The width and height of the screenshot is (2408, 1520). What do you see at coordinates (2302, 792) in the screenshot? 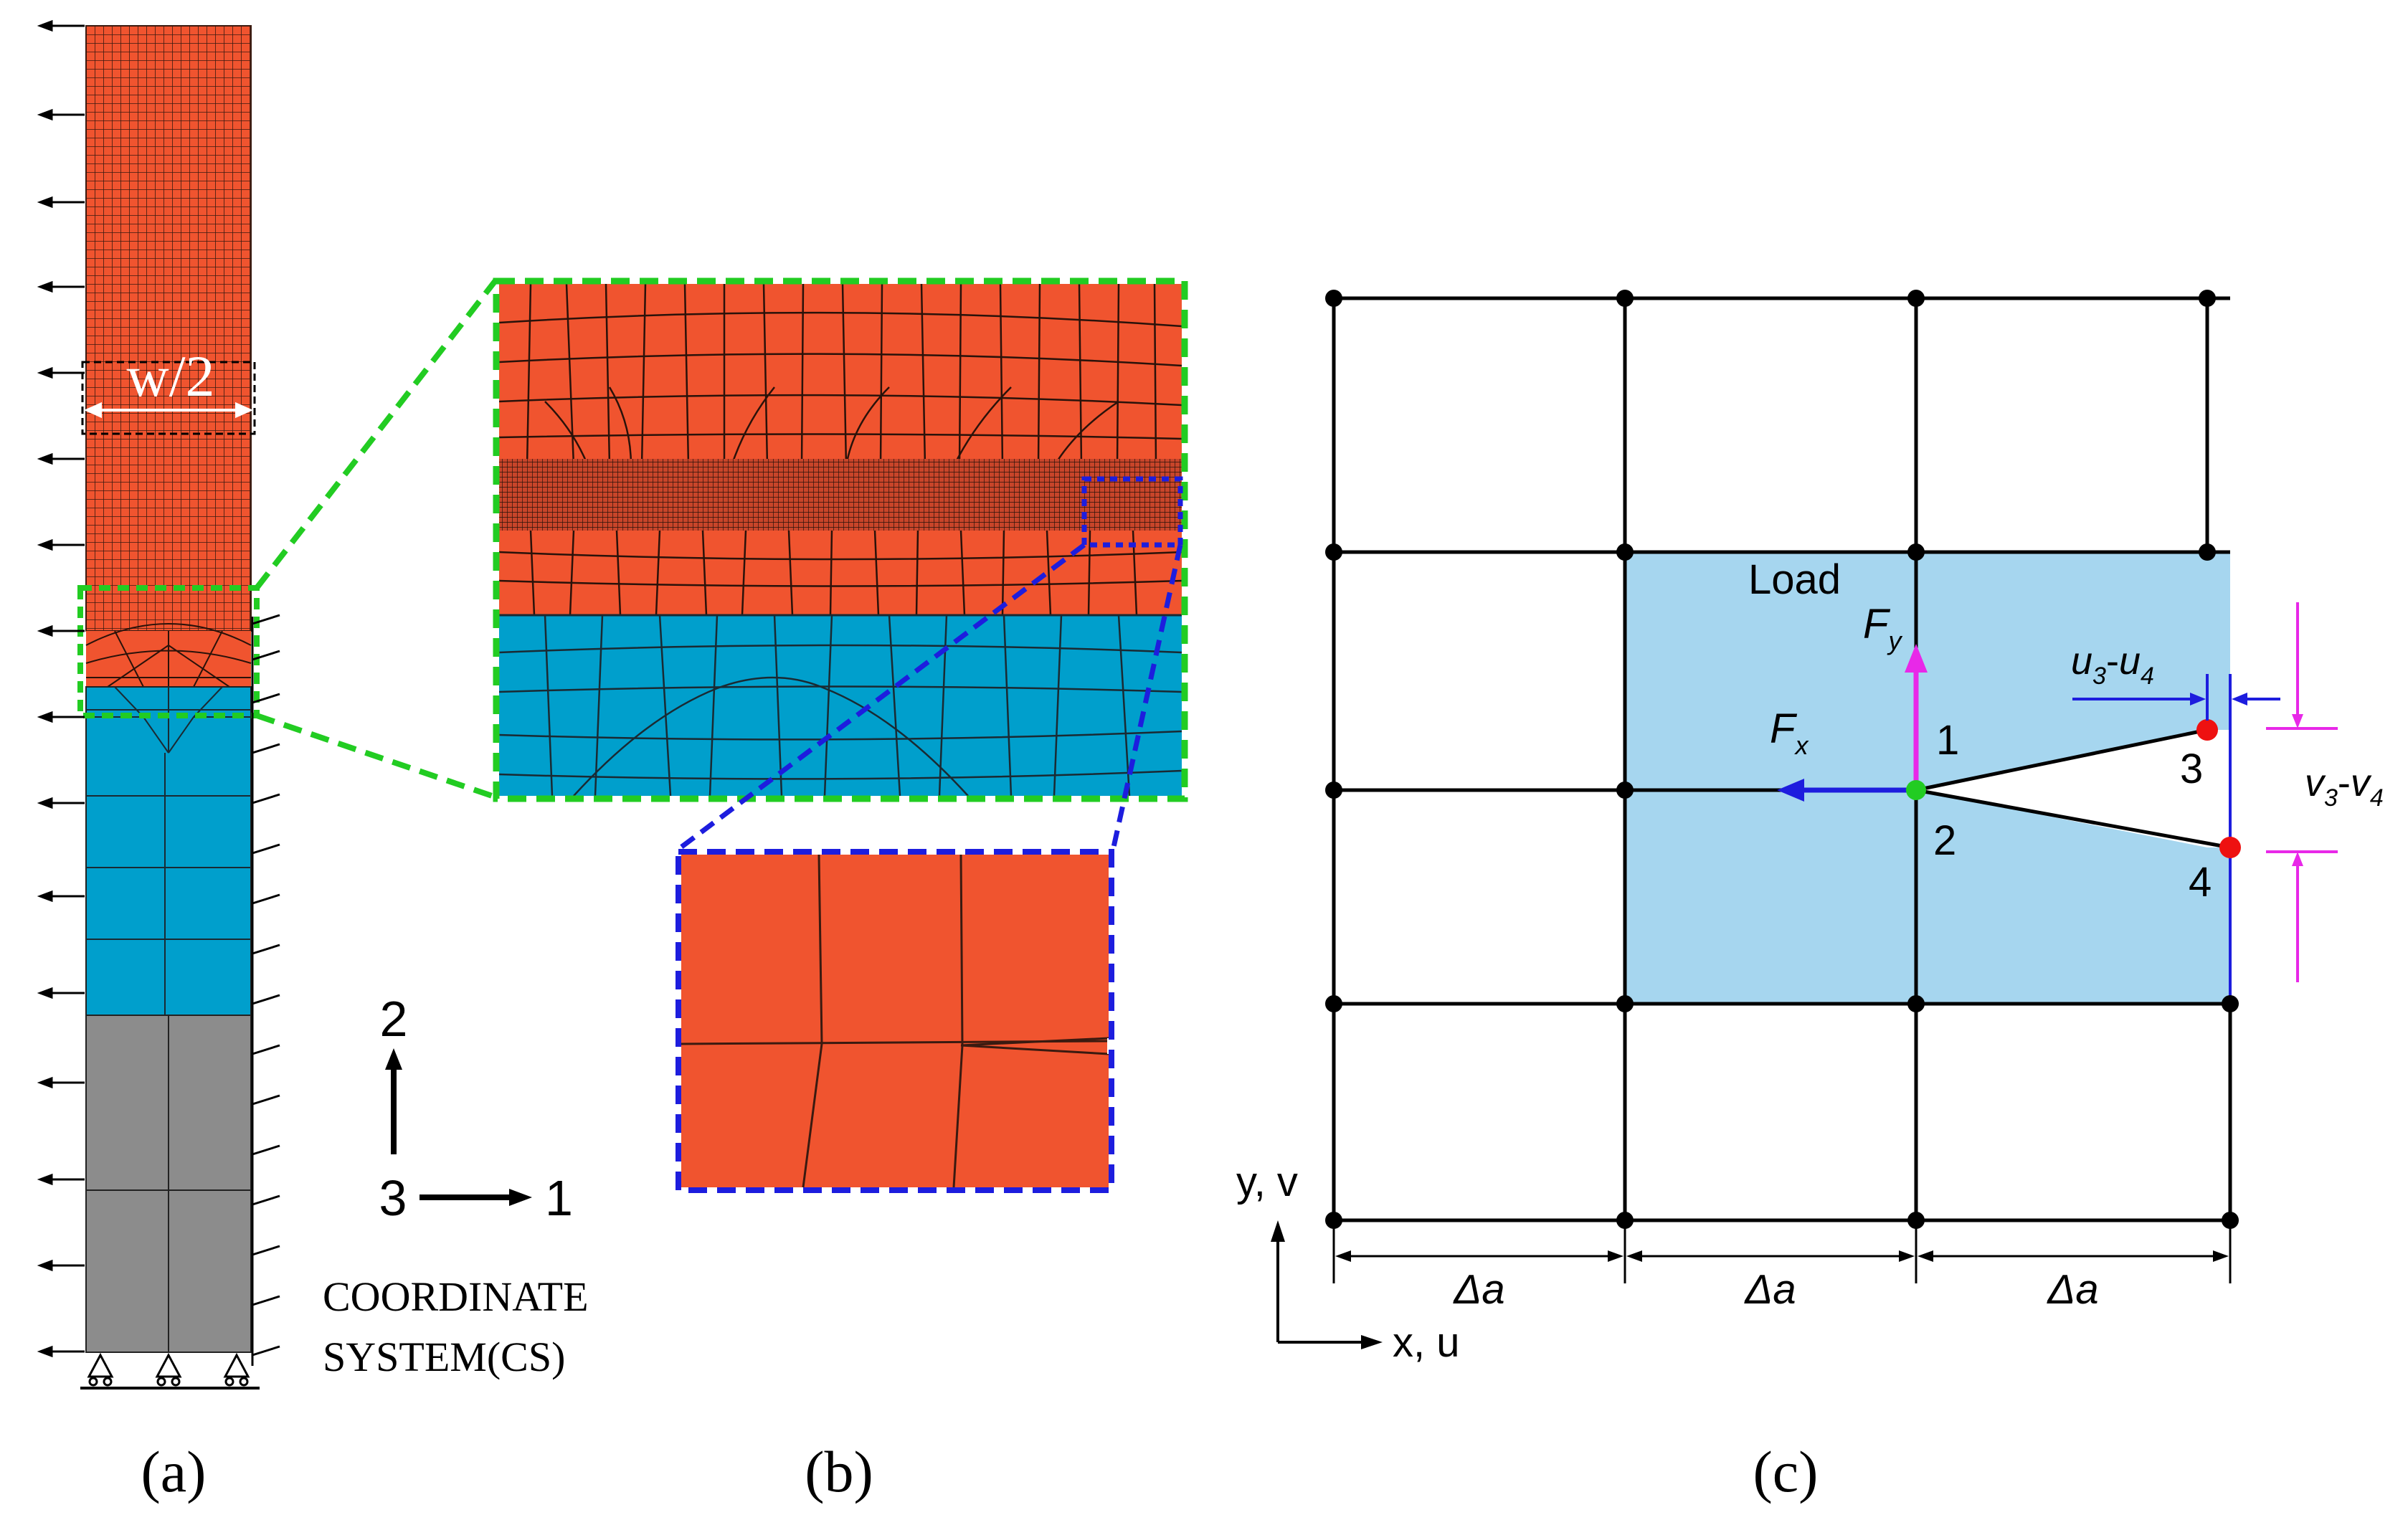
I see `v-opening-dimension` at bounding box center [2302, 792].